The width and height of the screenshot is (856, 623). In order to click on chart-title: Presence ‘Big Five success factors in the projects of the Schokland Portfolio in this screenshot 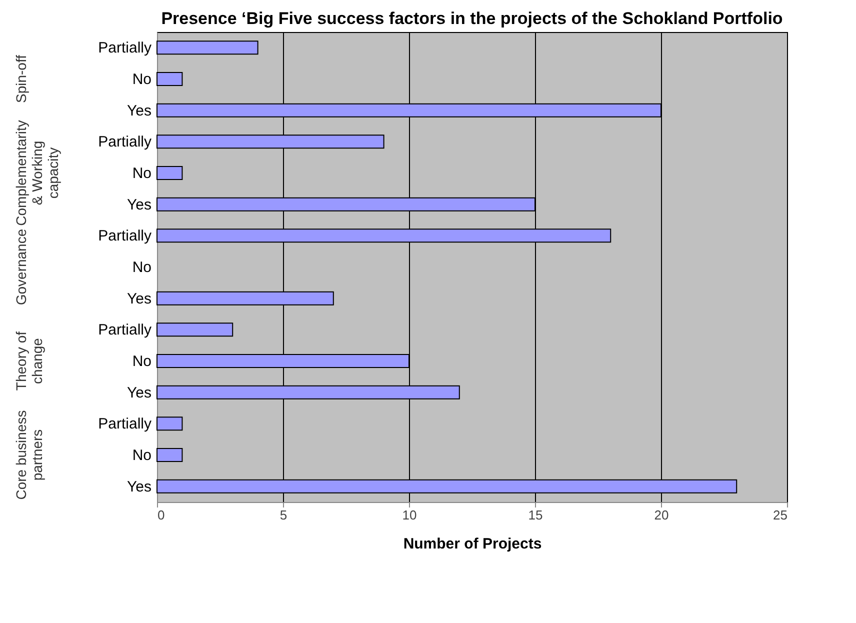, I will do `click(472, 18)`.